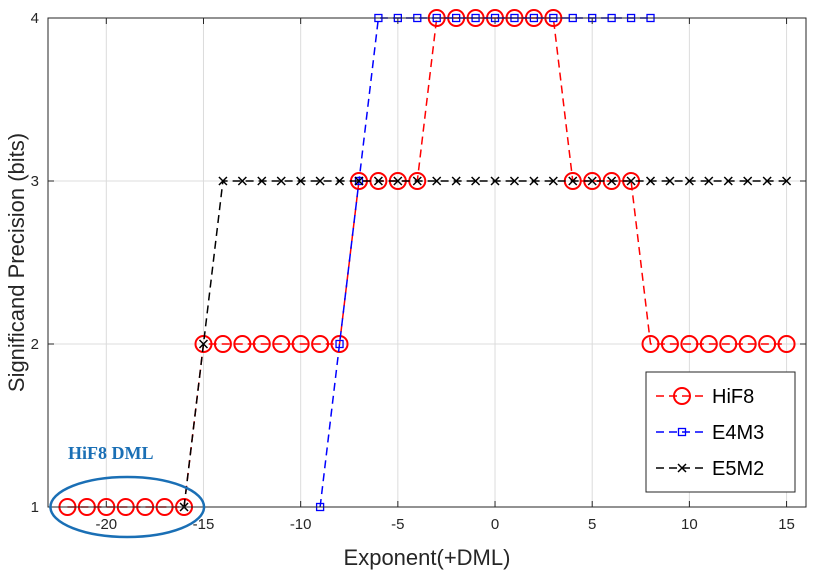 The image size is (814, 575). Describe the element at coordinates (733, 397) in the screenshot. I see `legend-label-hif8: HiF8` at that location.